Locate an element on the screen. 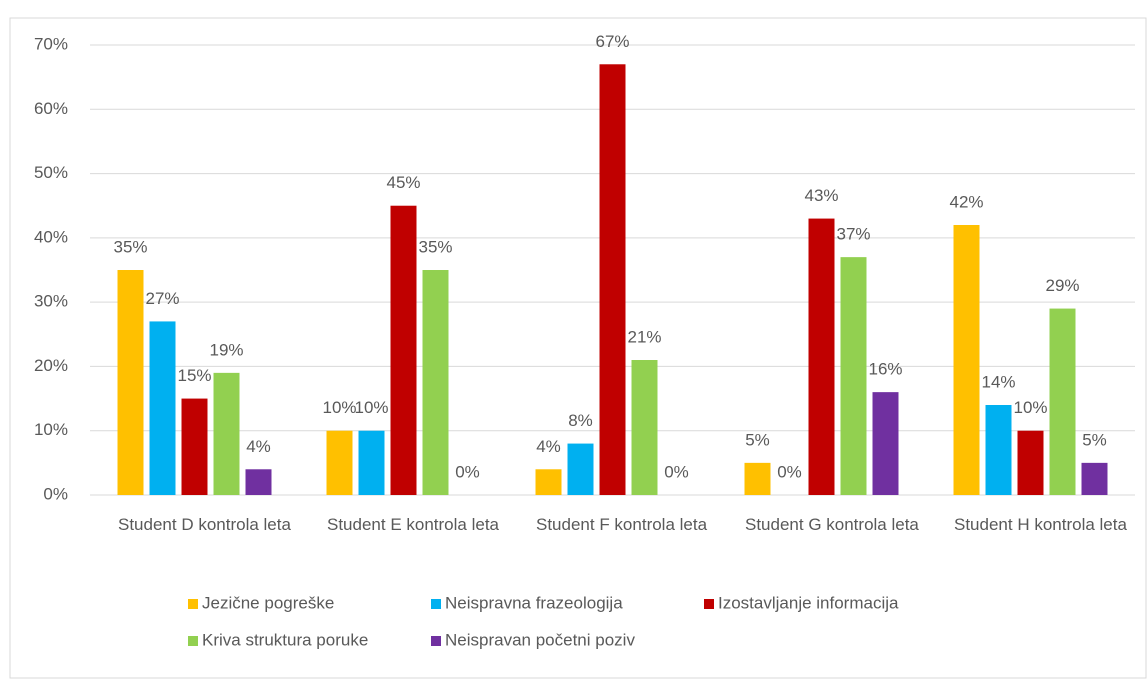 The width and height of the screenshot is (1147, 679). data-label: 37% is located at coordinates (853, 234).